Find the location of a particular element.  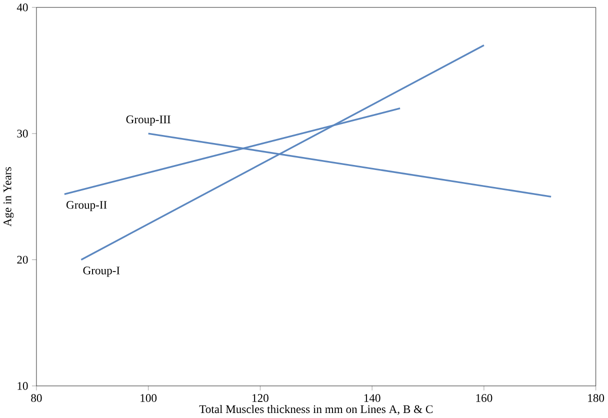

x-tick-label: 180 is located at coordinates (596, 398).